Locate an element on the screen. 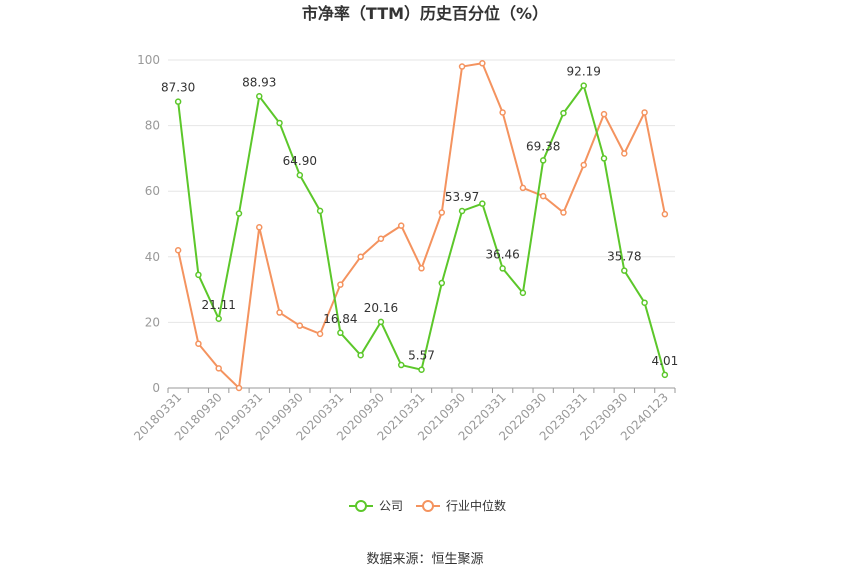  source-note: 数据来源：恒生聚源 is located at coordinates (424, 559).